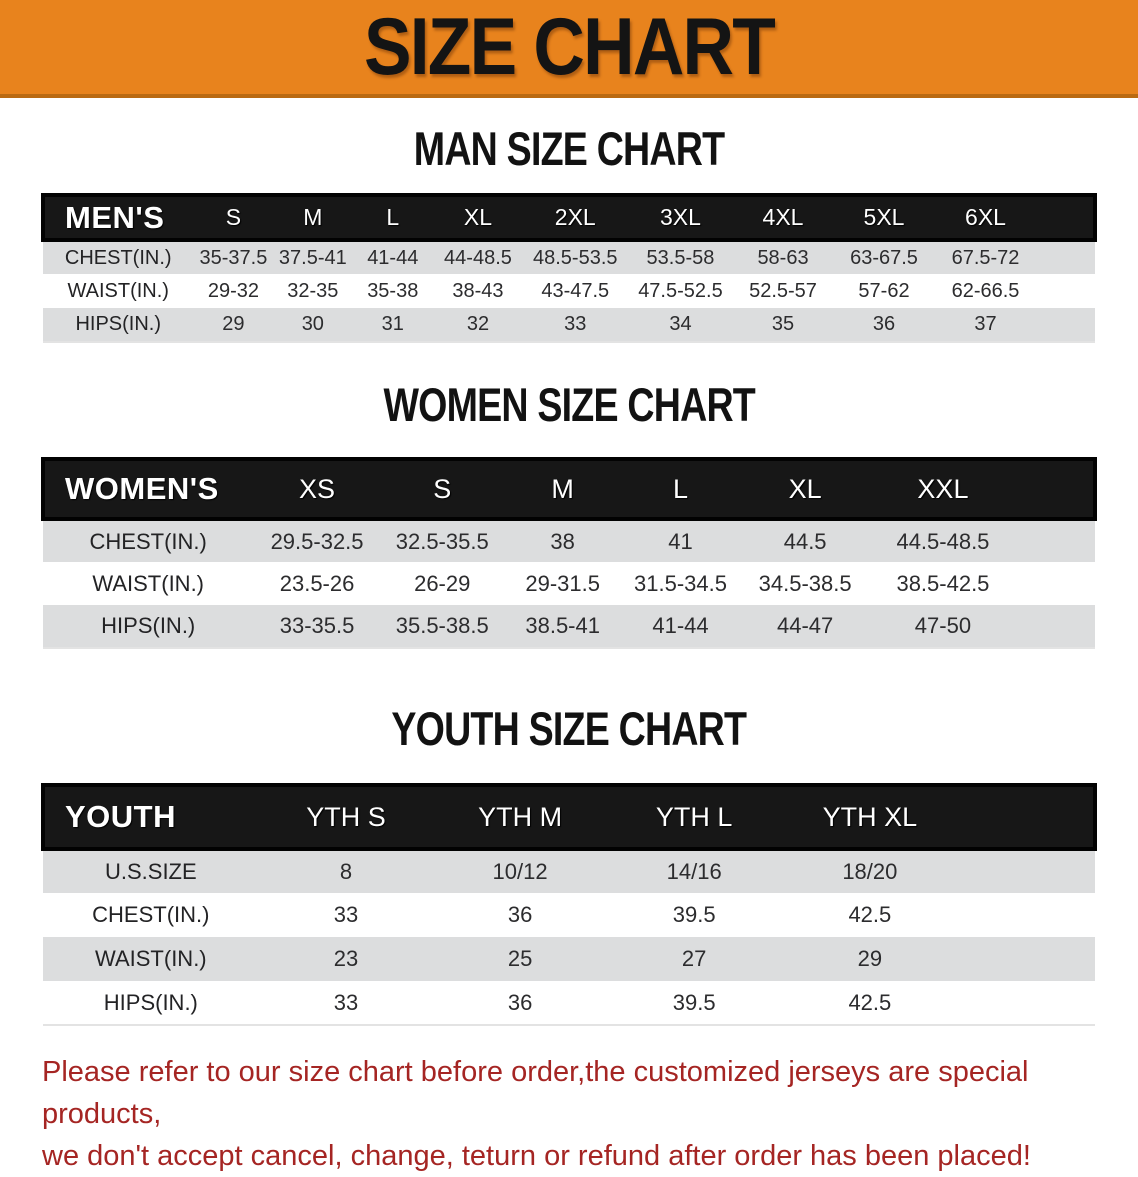  What do you see at coordinates (694, 914) in the screenshot?
I see `size-value-cell: 39.5` at bounding box center [694, 914].